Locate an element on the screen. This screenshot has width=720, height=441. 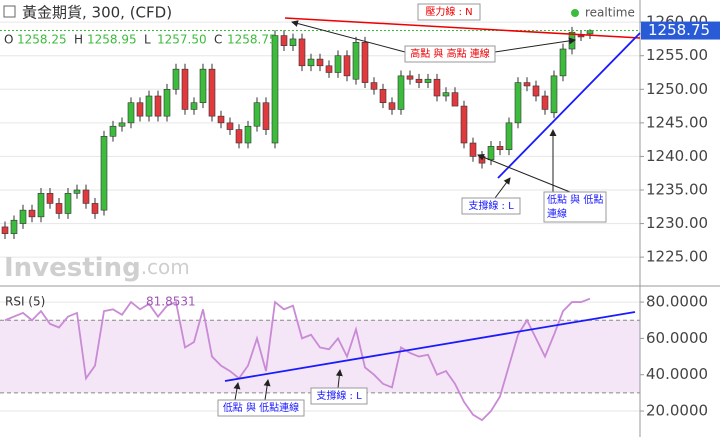
y-tick-label: 1240.00 is located at coordinates (677, 156).